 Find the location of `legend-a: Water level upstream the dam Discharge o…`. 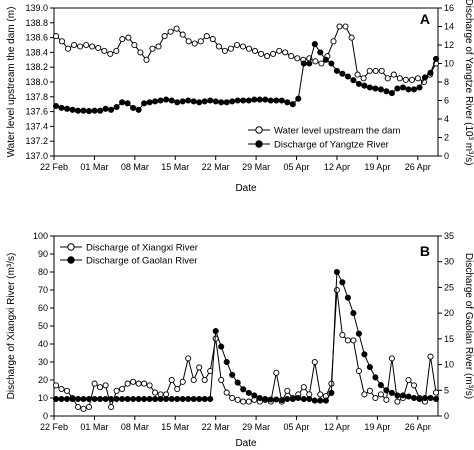

legend-a: Water level upstream the dam Discharge o… is located at coordinates (324, 138).